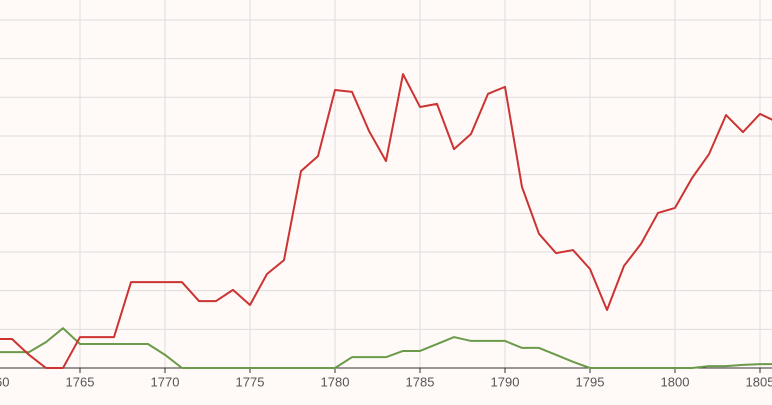 The width and height of the screenshot is (772, 405). Describe the element at coordinates (420, 381) in the screenshot. I see `x-tick-label: 1785` at that location.